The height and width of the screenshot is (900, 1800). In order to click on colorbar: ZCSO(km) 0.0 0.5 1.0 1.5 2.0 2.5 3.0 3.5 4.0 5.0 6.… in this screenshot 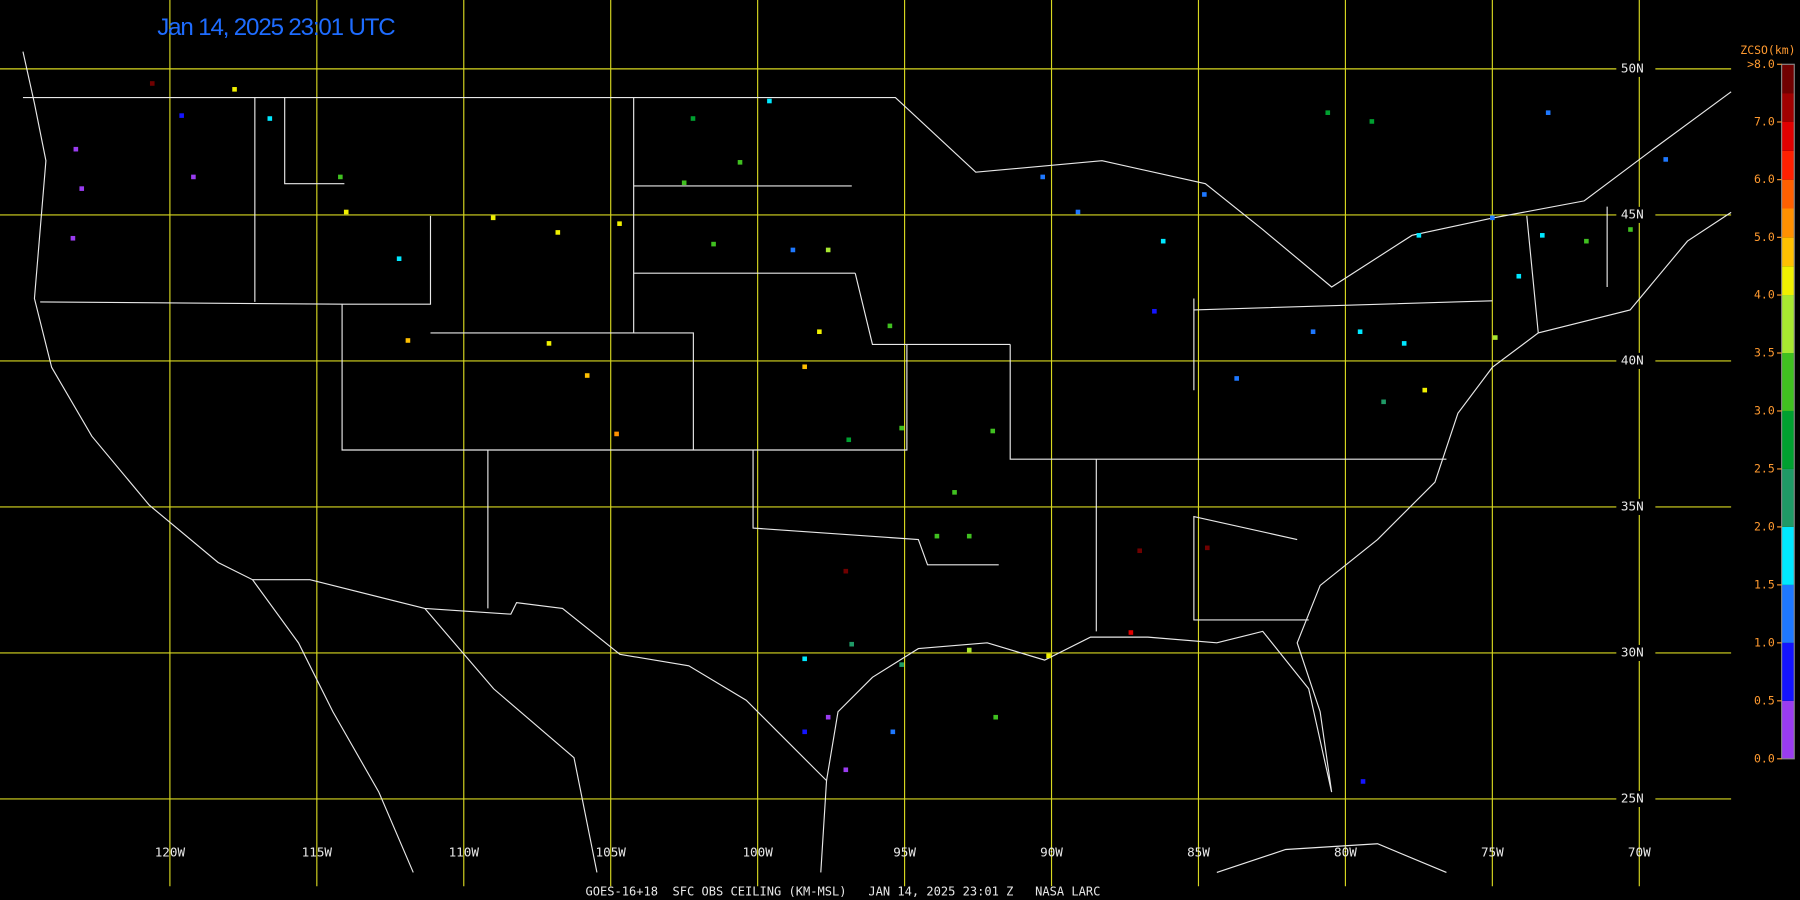, I will do `click(1767, 404)`.